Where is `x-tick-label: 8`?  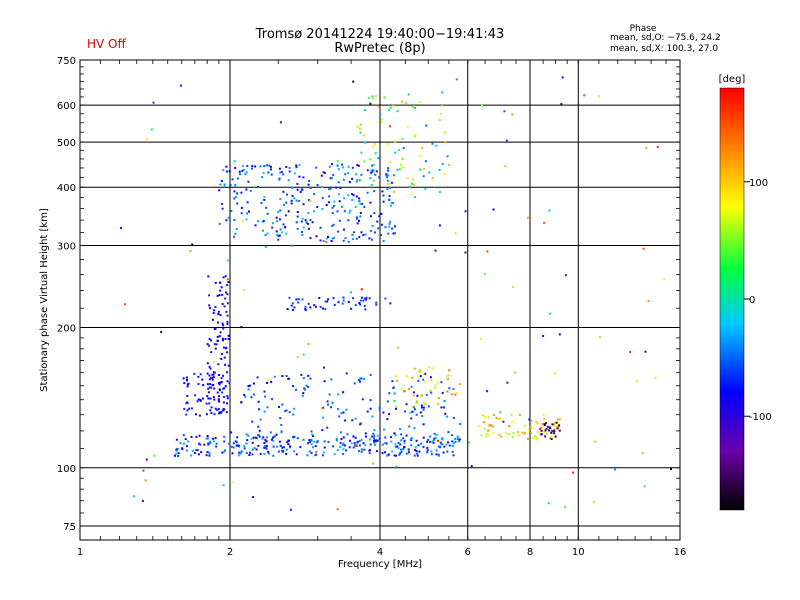
x-tick-label: 8 is located at coordinates (530, 552).